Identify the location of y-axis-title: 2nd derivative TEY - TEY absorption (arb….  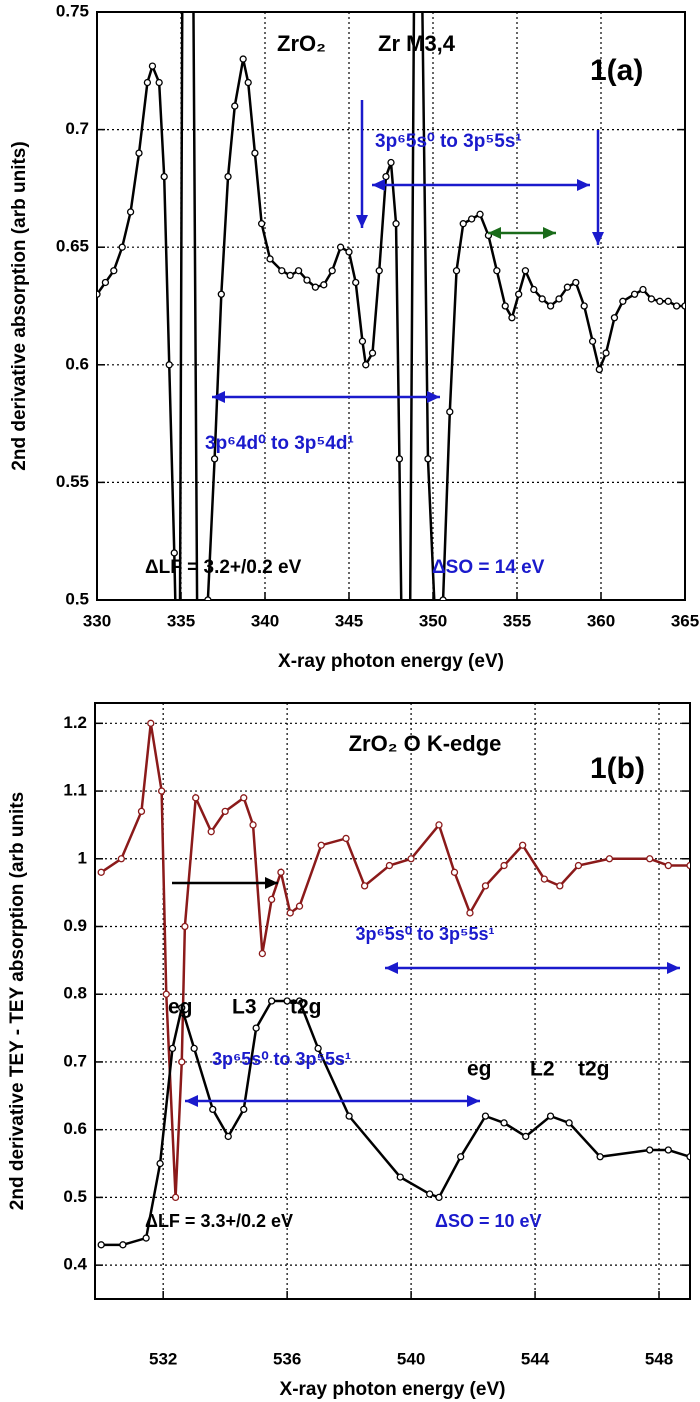
(17, 1001).